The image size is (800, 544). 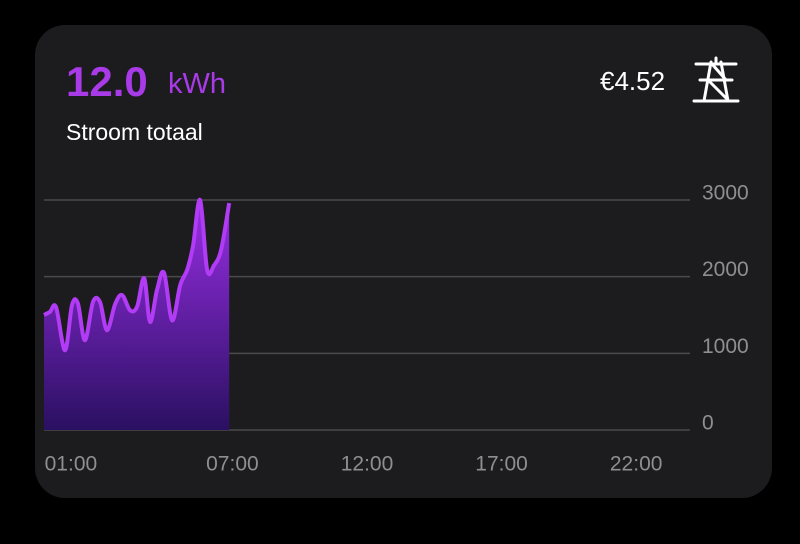 What do you see at coordinates (137, 275) in the screenshot?
I see `line` at bounding box center [137, 275].